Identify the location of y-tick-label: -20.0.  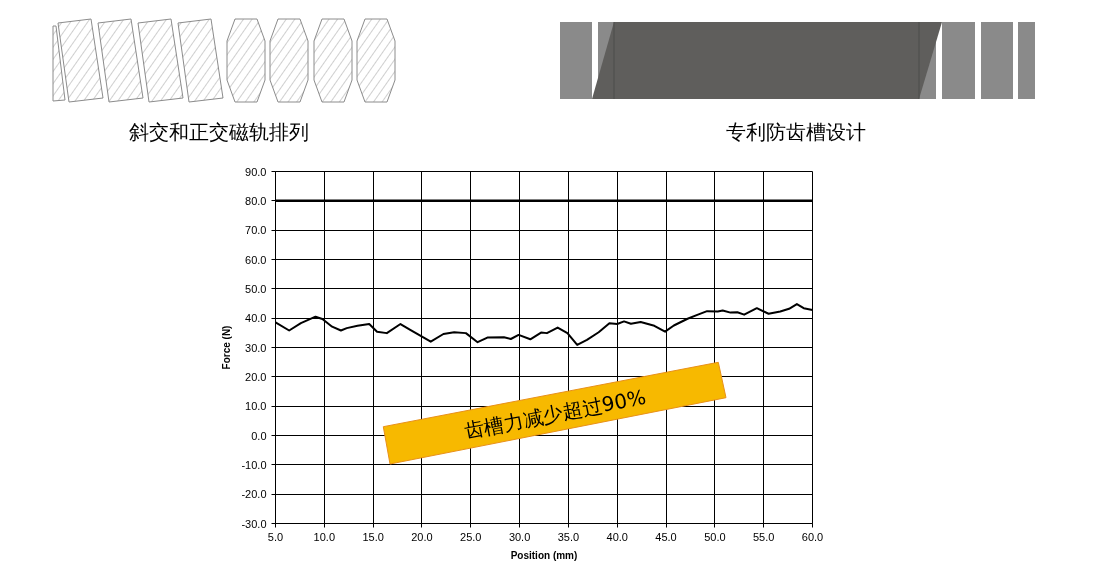
(254, 494).